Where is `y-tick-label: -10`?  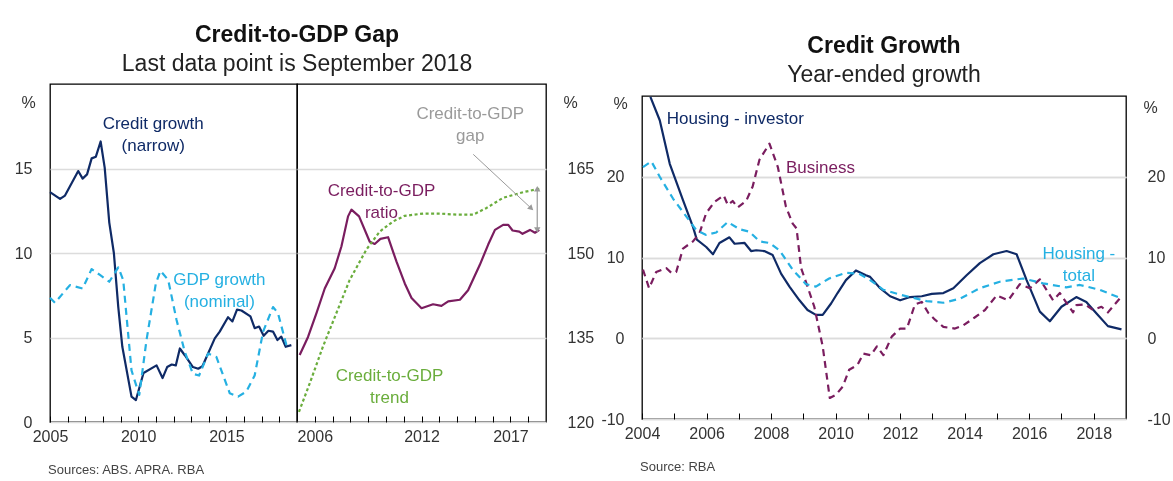
y-tick-label: -10 is located at coordinates (613, 419).